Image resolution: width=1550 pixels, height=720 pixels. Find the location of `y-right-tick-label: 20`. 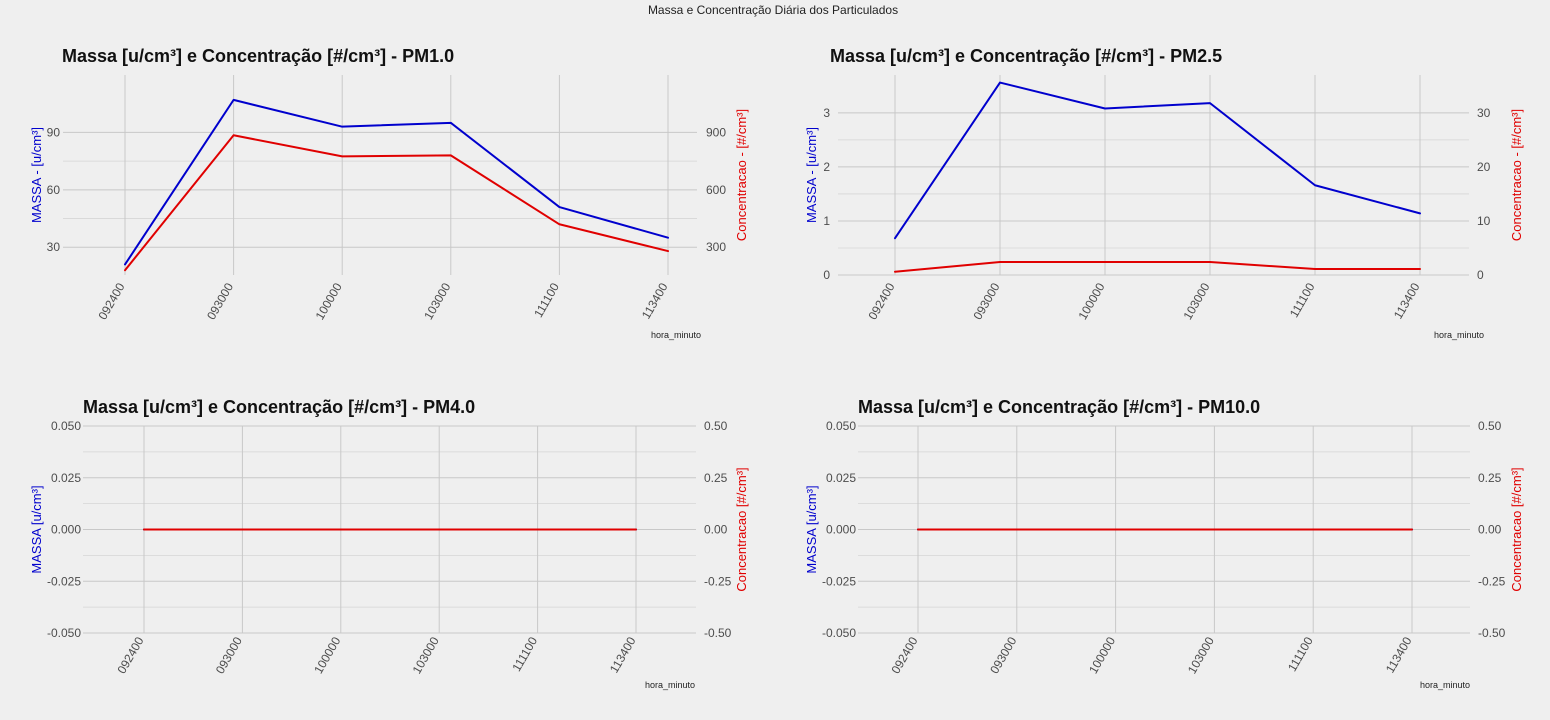

y-right-tick-label: 20 is located at coordinates (1484, 167).